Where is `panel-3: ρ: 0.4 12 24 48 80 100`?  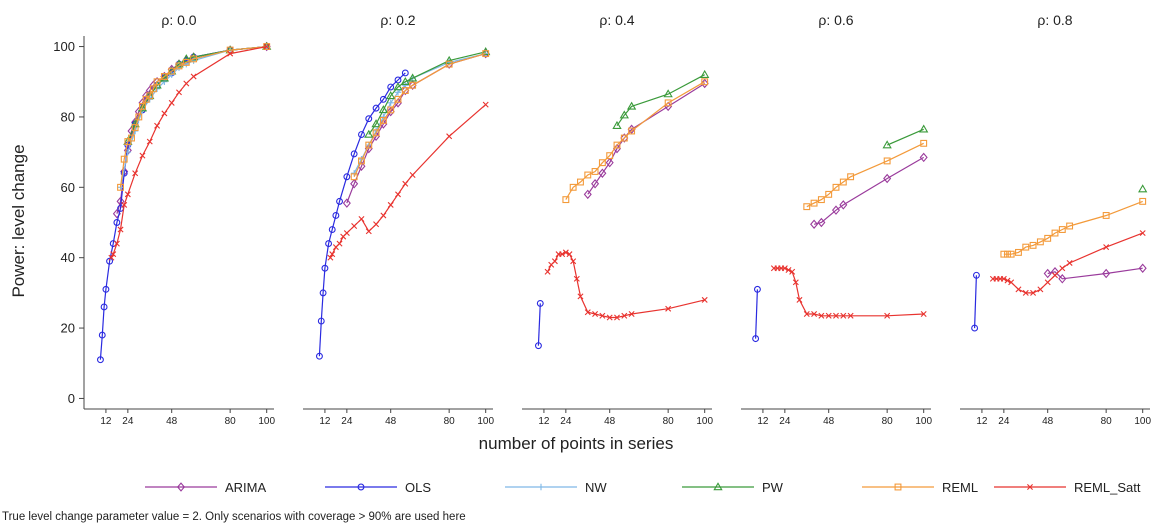
panel-3: ρ: 0.4 12 24 48 80 100 is located at coordinates (617, 219).